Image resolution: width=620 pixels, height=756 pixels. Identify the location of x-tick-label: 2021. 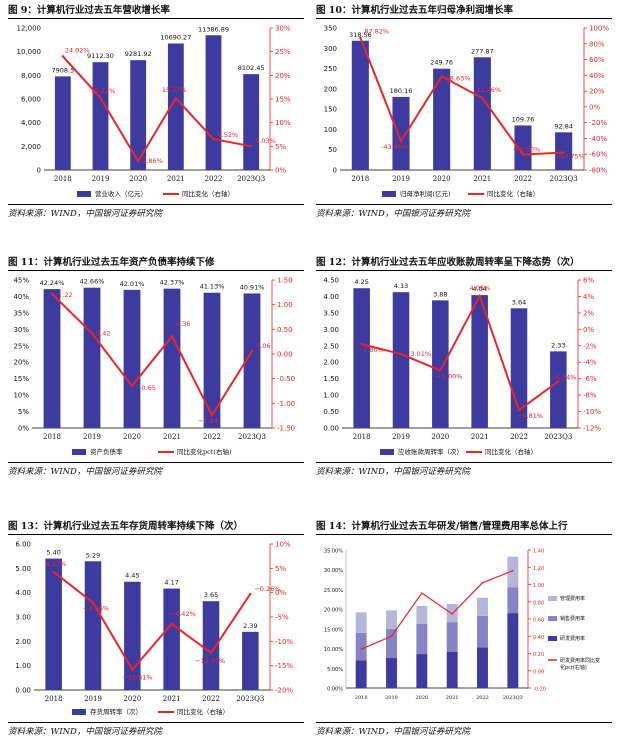
(172, 699).